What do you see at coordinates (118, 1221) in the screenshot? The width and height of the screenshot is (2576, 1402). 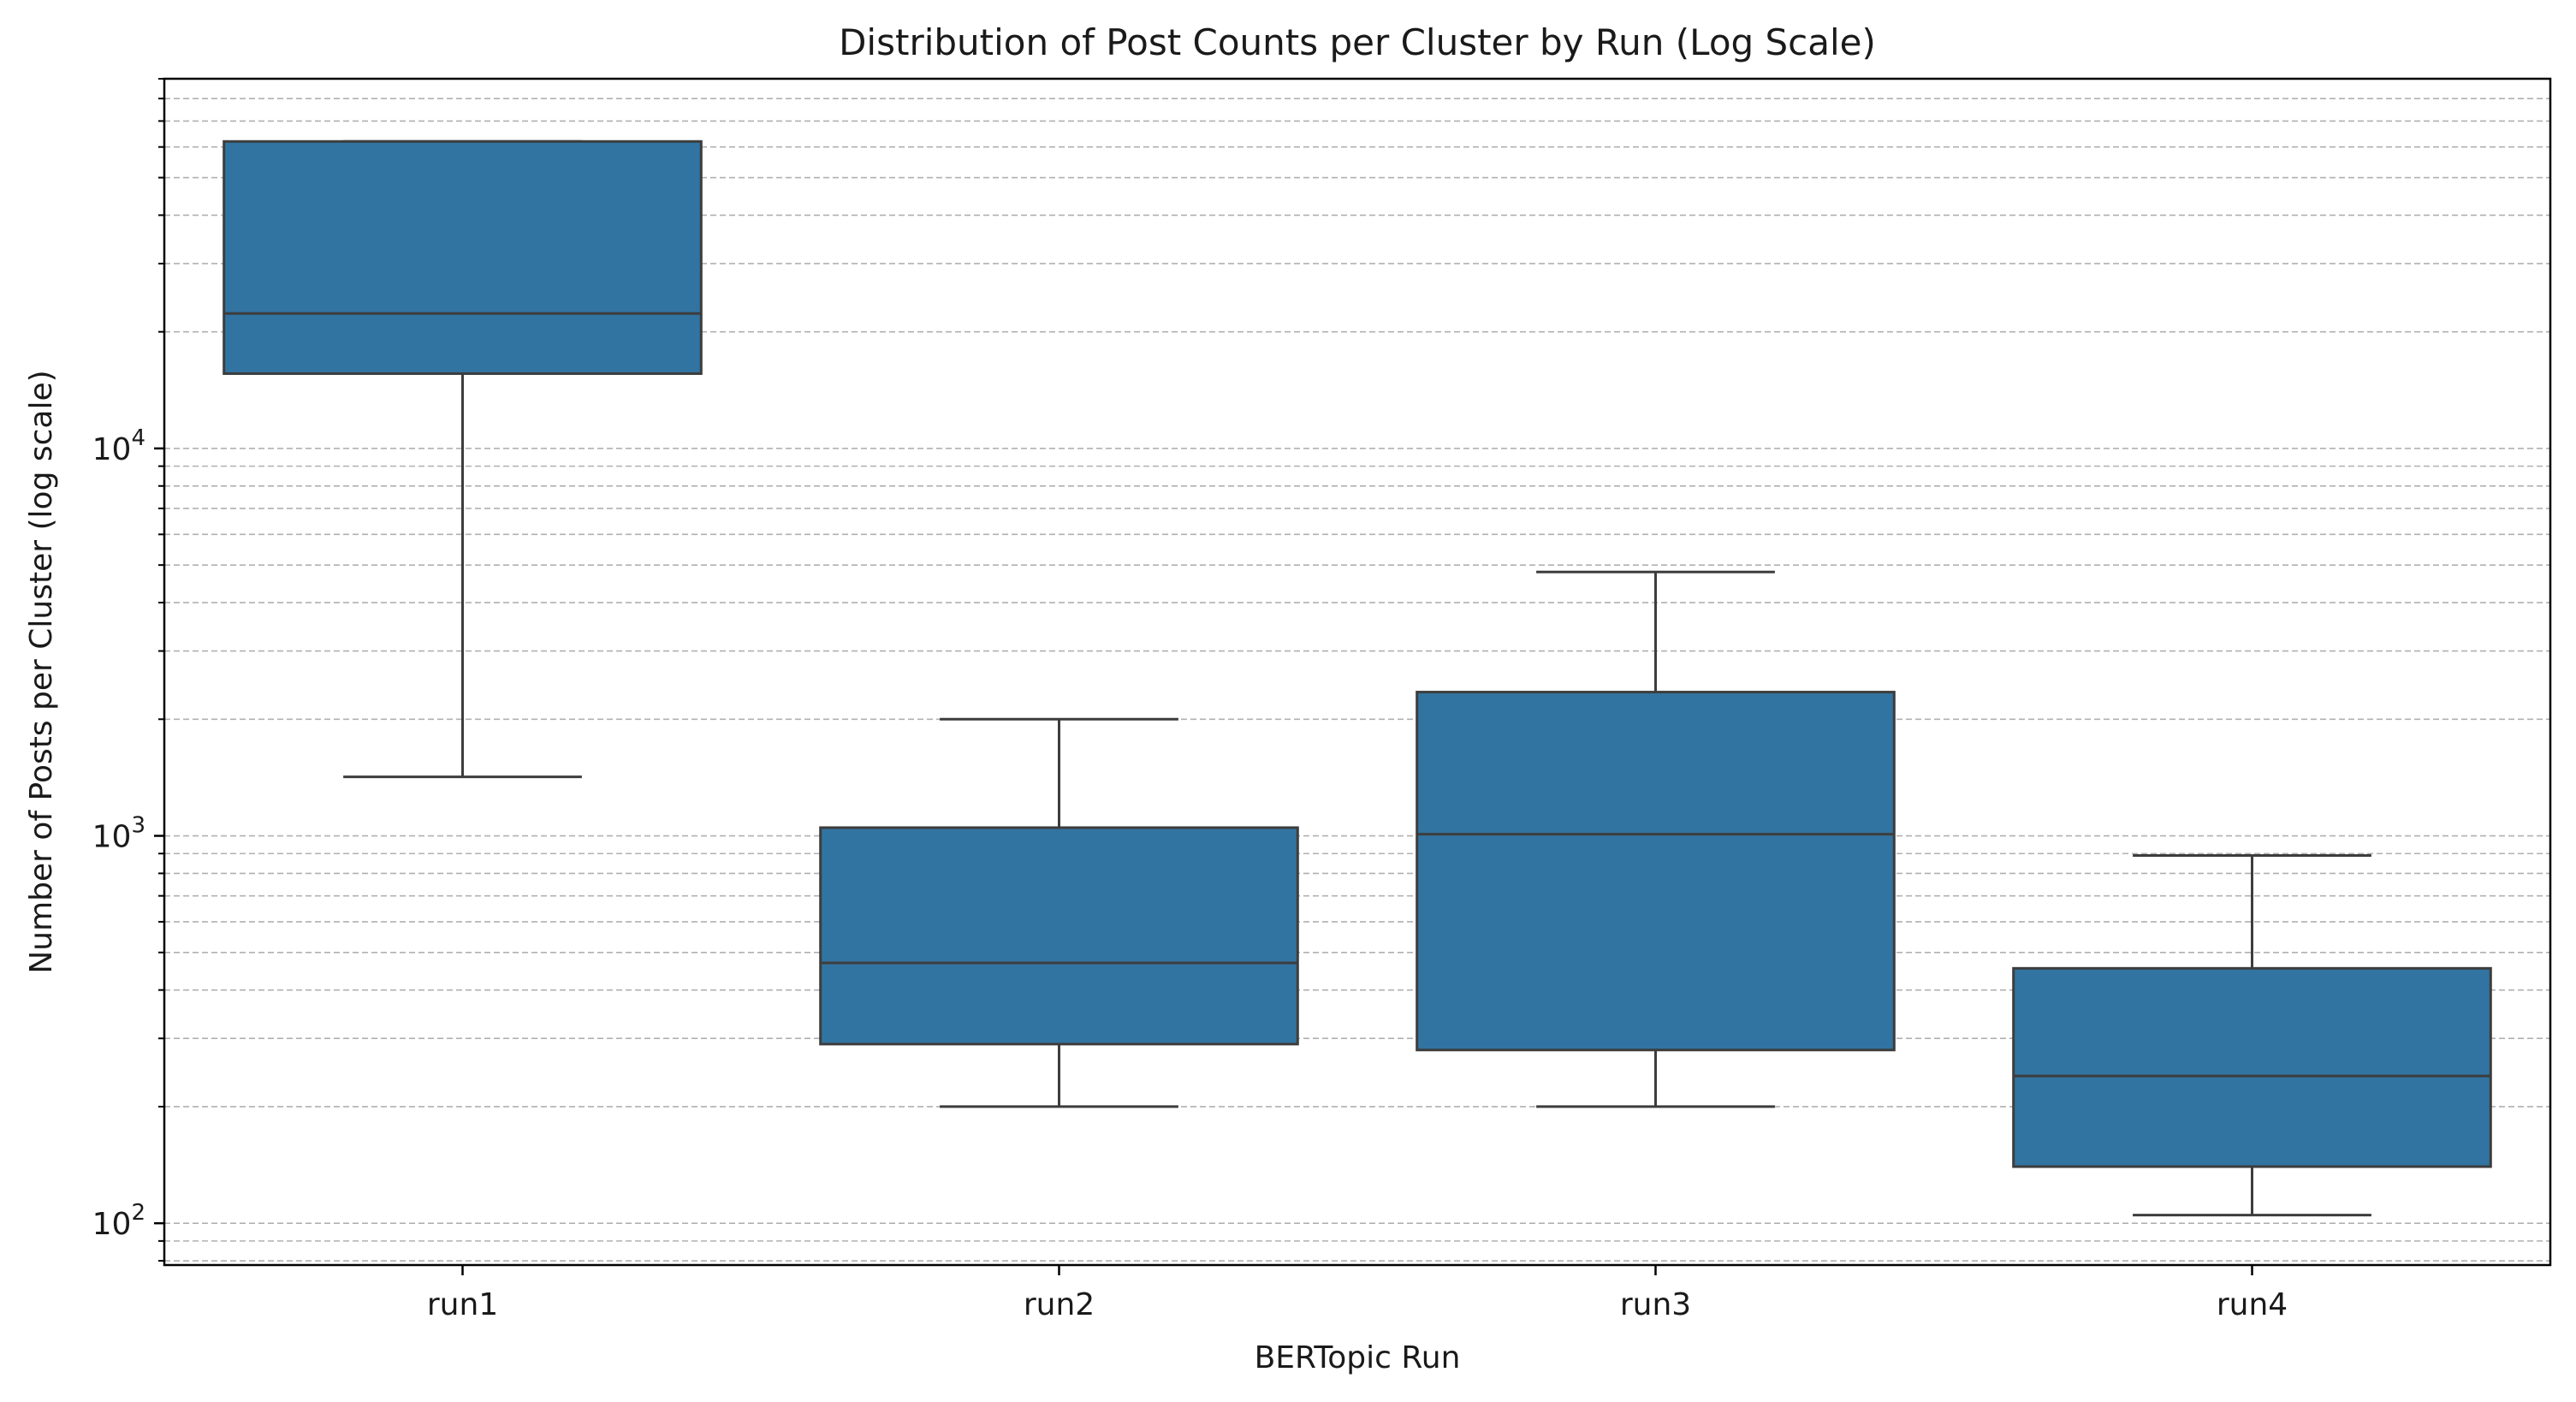 I see `y-tick-label: 10²` at bounding box center [118, 1221].